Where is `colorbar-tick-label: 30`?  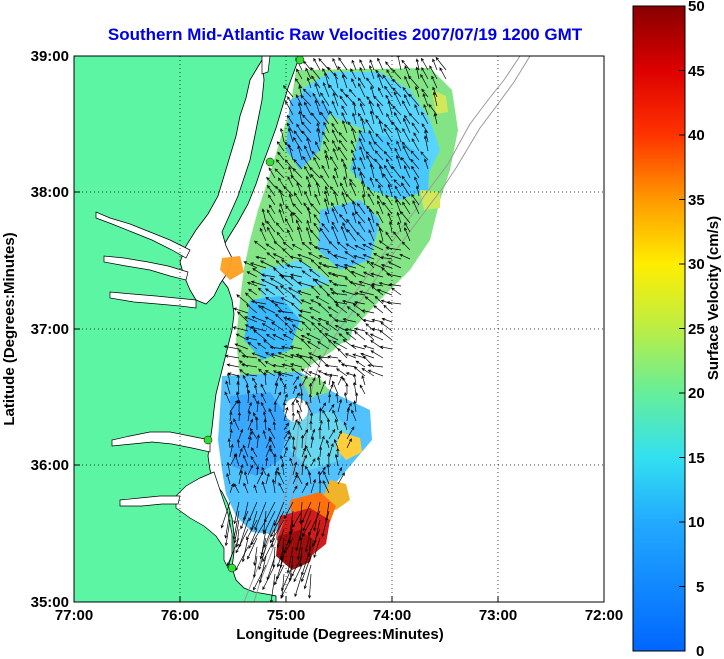 colorbar-tick-label: 30 is located at coordinates (696, 264).